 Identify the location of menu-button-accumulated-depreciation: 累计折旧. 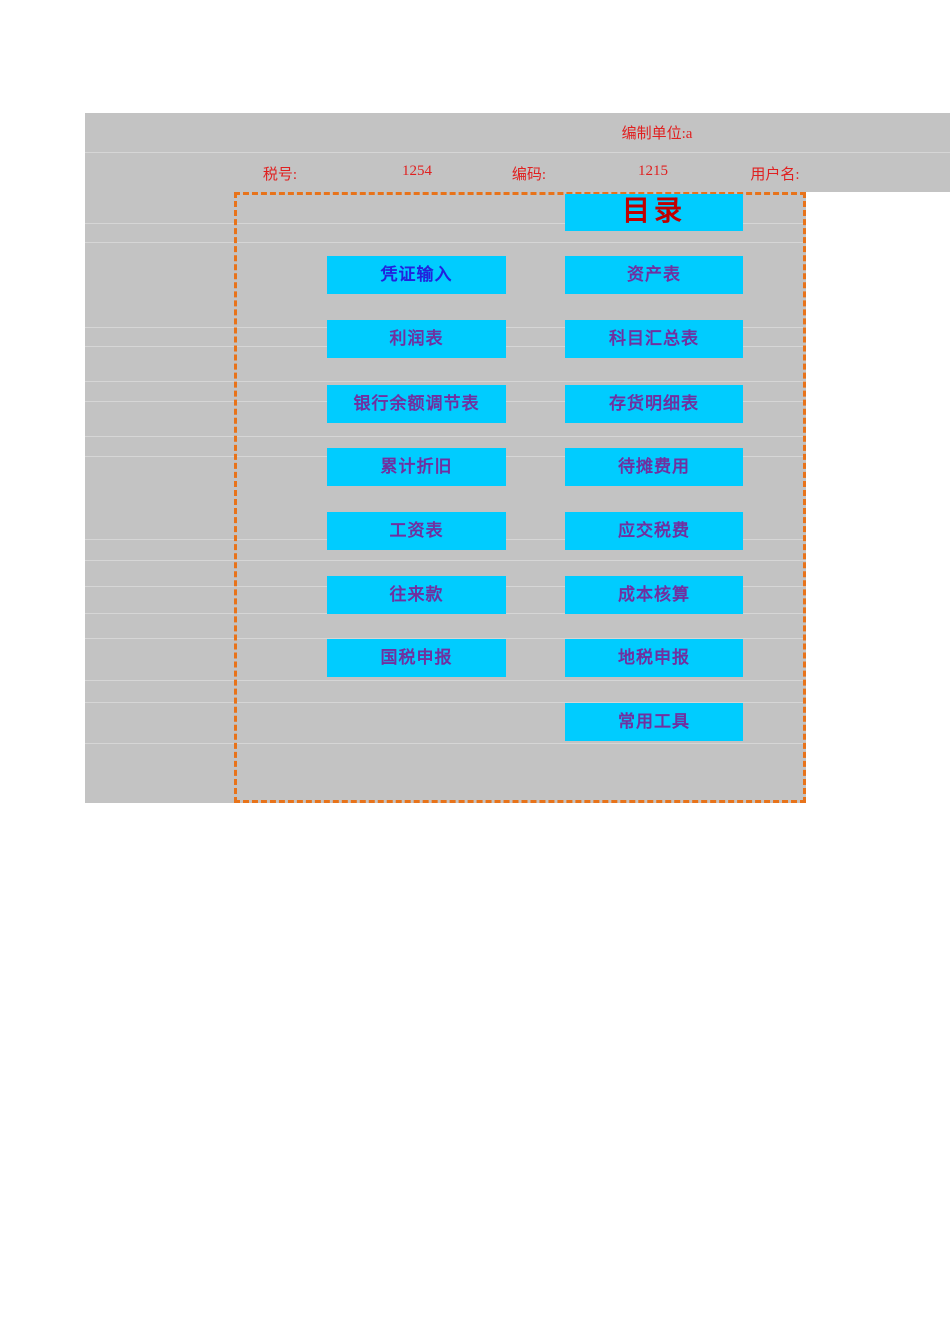
(416, 467).